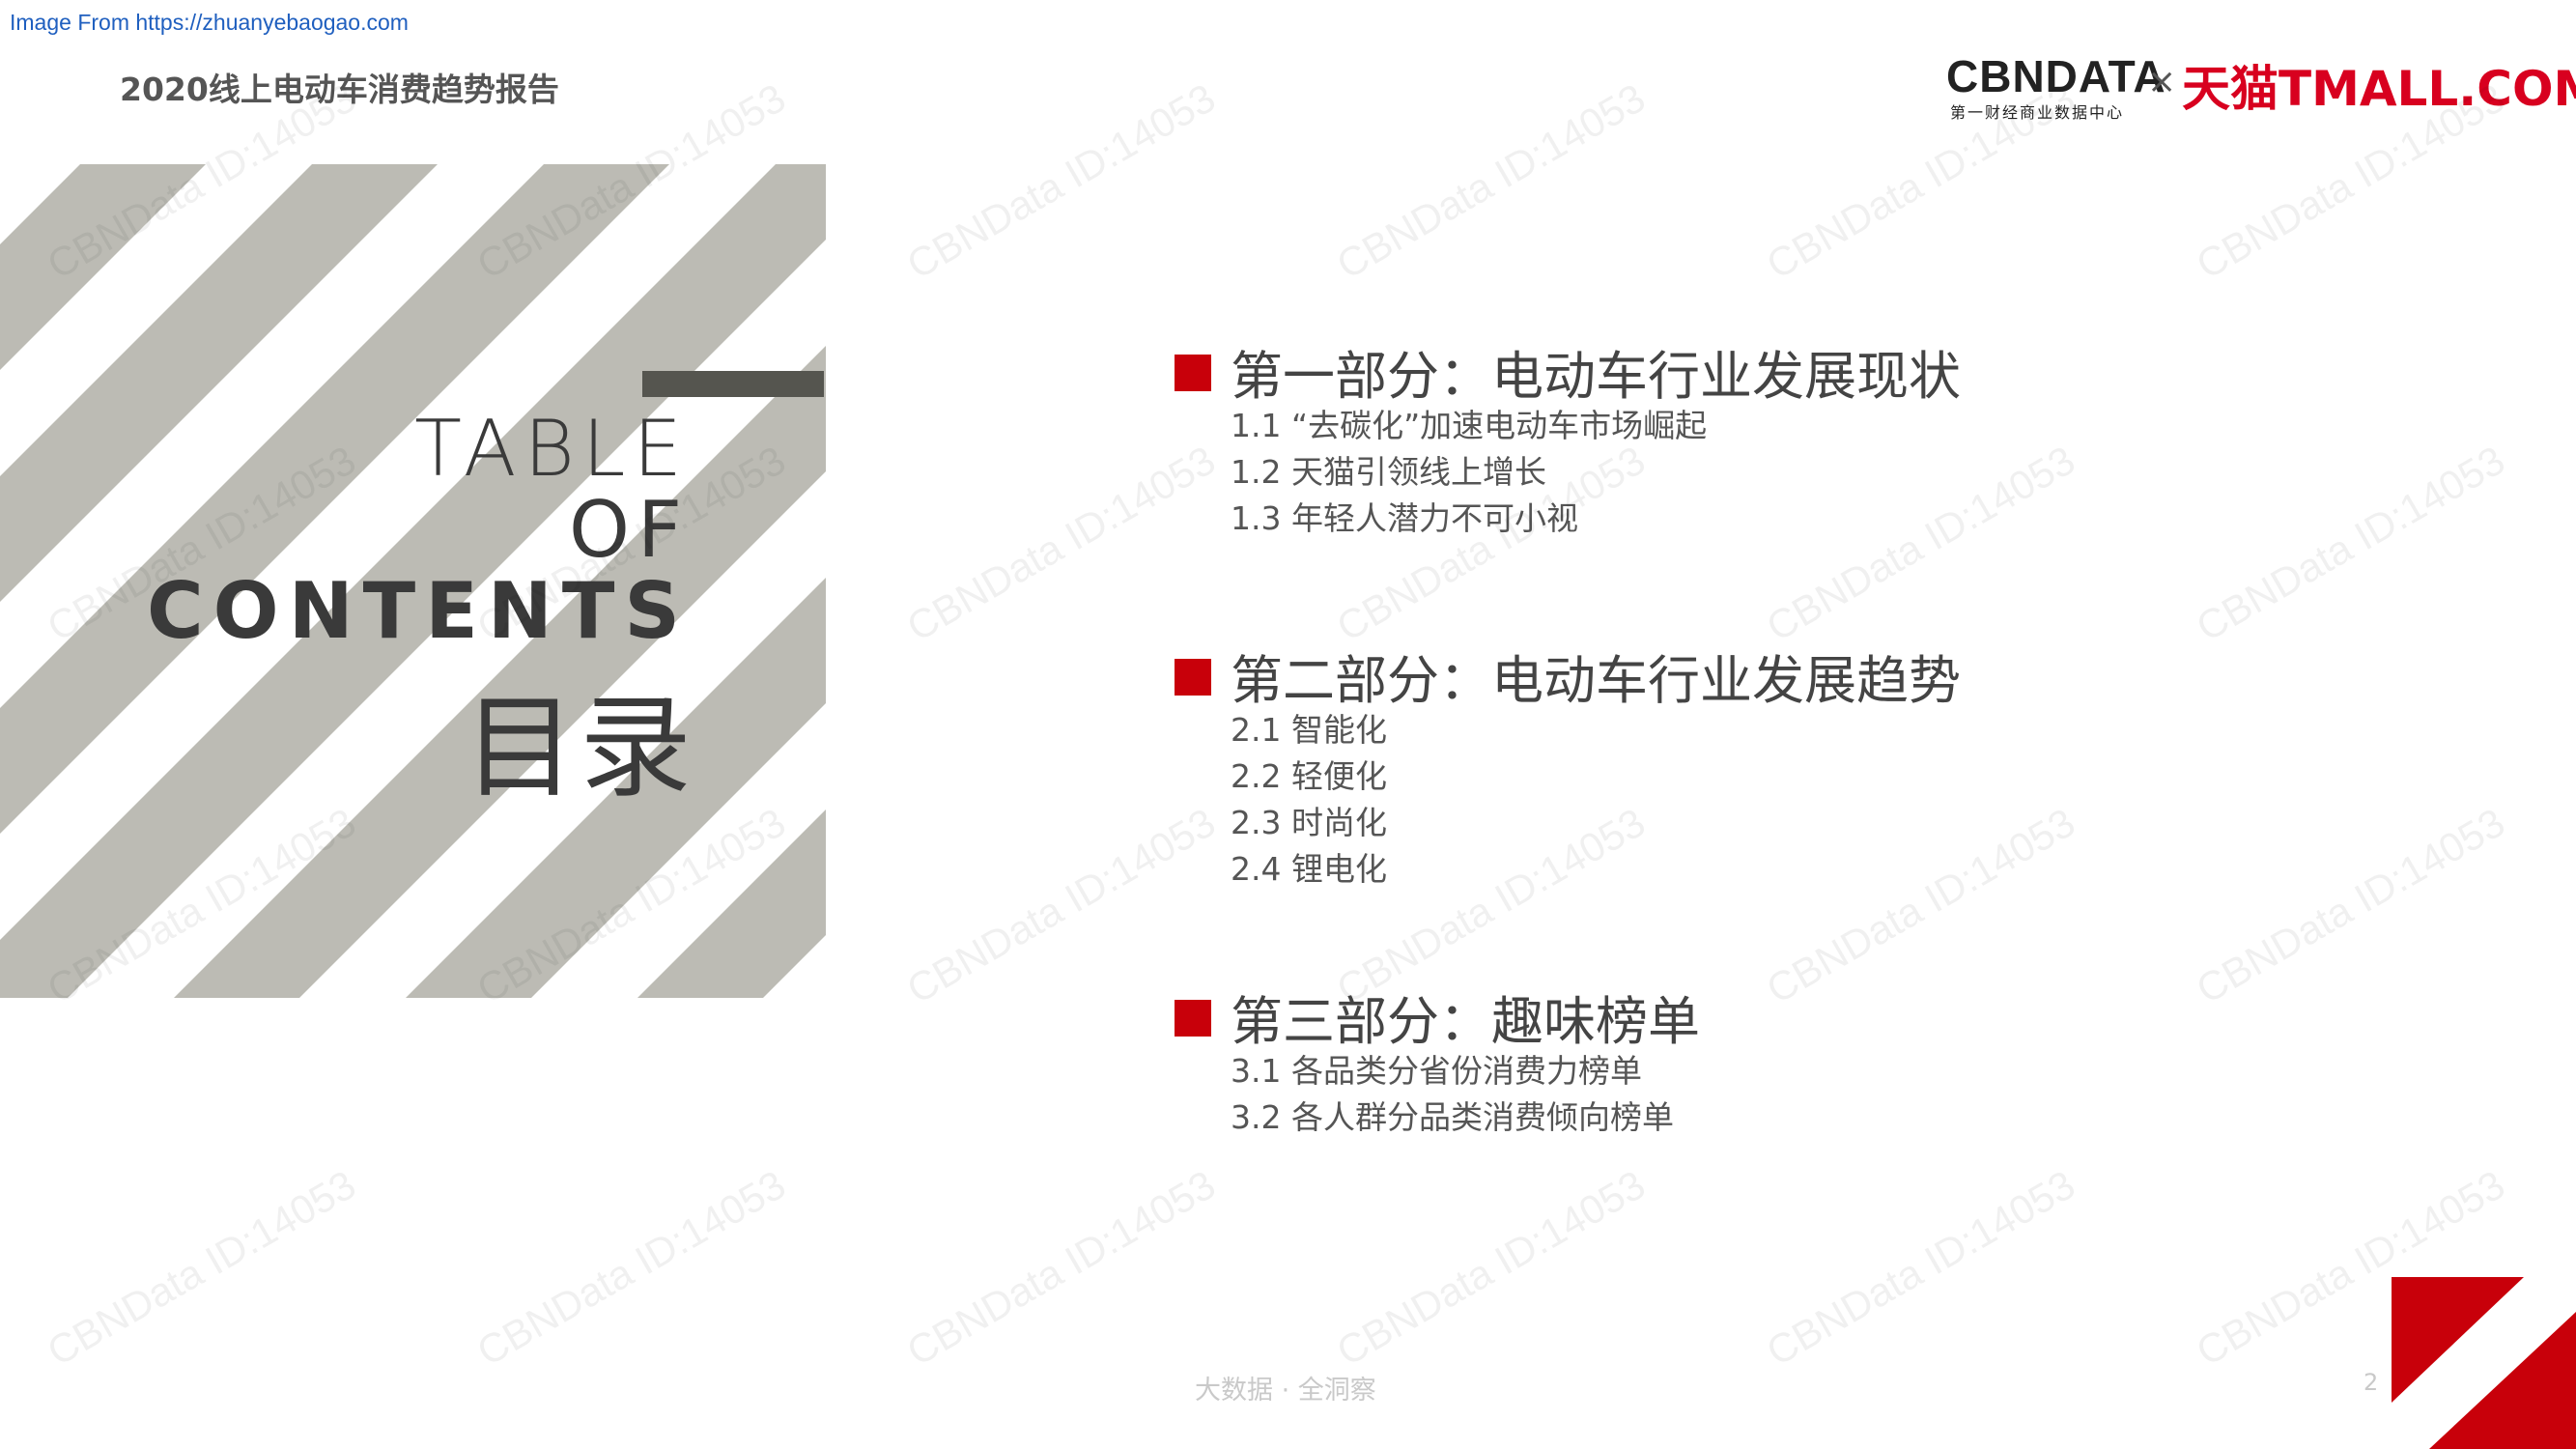 This screenshot has height=1449, width=2576. I want to click on section-title: 第二部分：电动车行业发展趋势, so click(1596, 680).